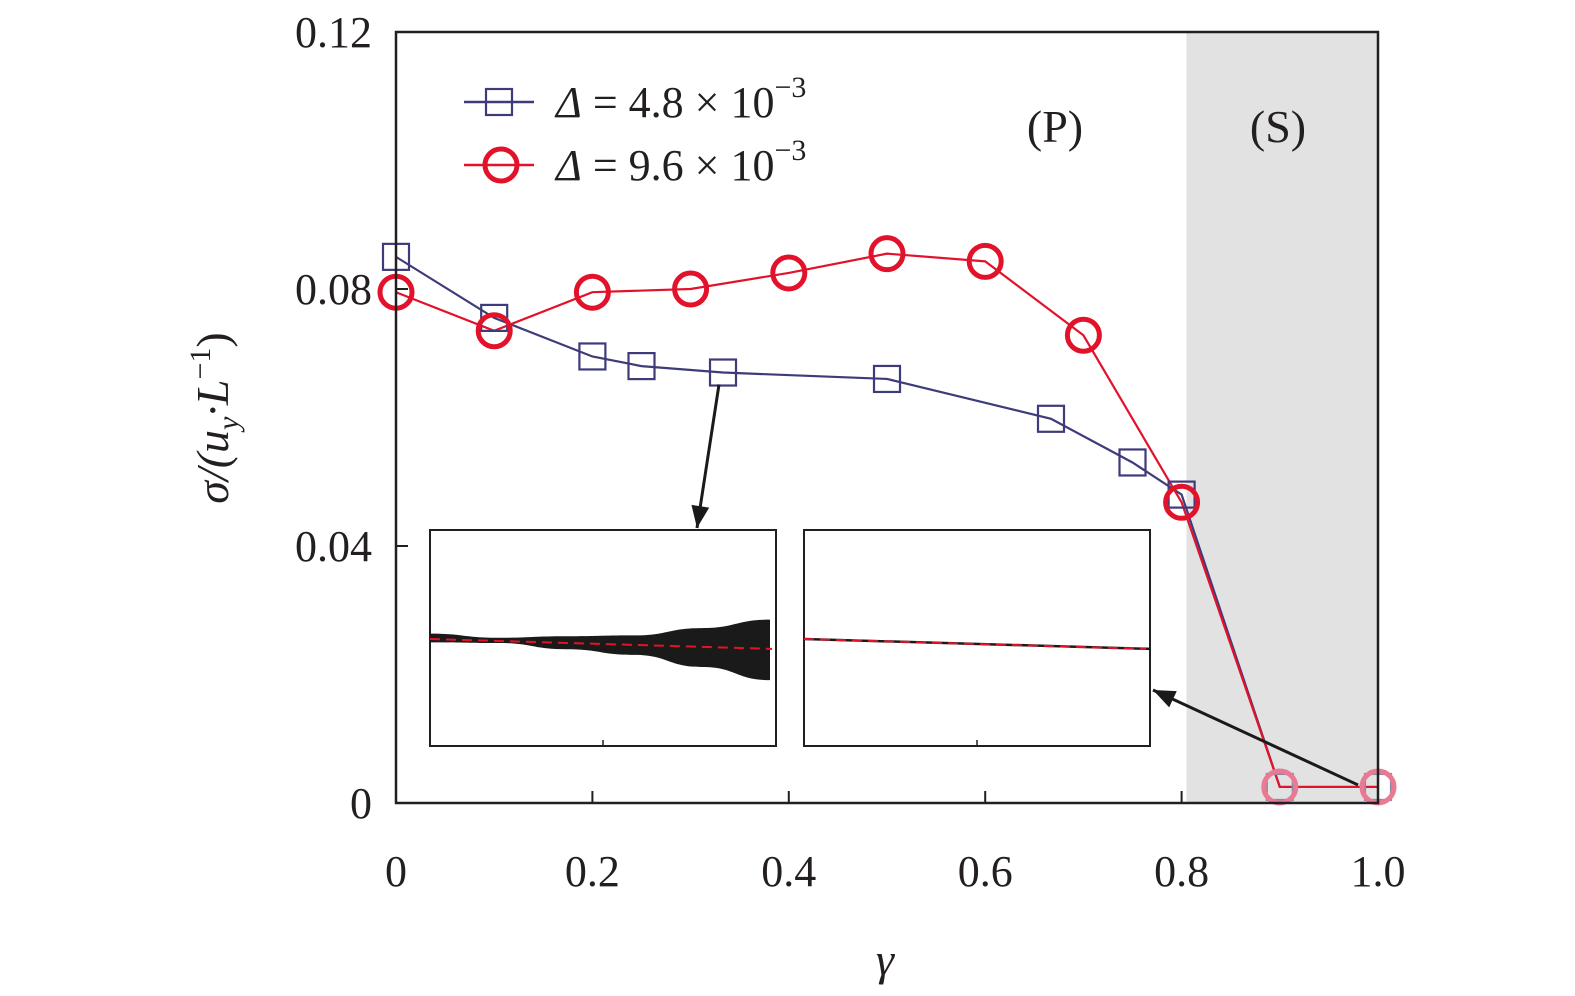 This screenshot has width=1575, height=996. What do you see at coordinates (708, 456) in the screenshot?
I see `arrow-to-inset-oscillating` at bounding box center [708, 456].